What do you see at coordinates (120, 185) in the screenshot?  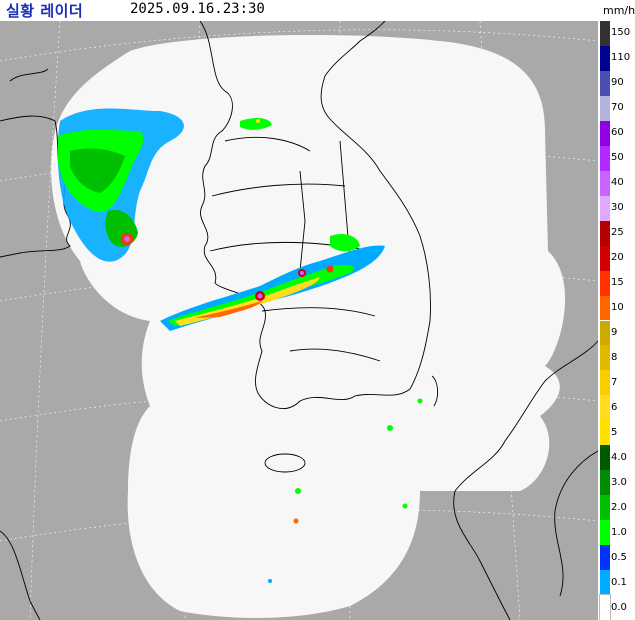 I see `northwest-rain-area` at bounding box center [120, 185].